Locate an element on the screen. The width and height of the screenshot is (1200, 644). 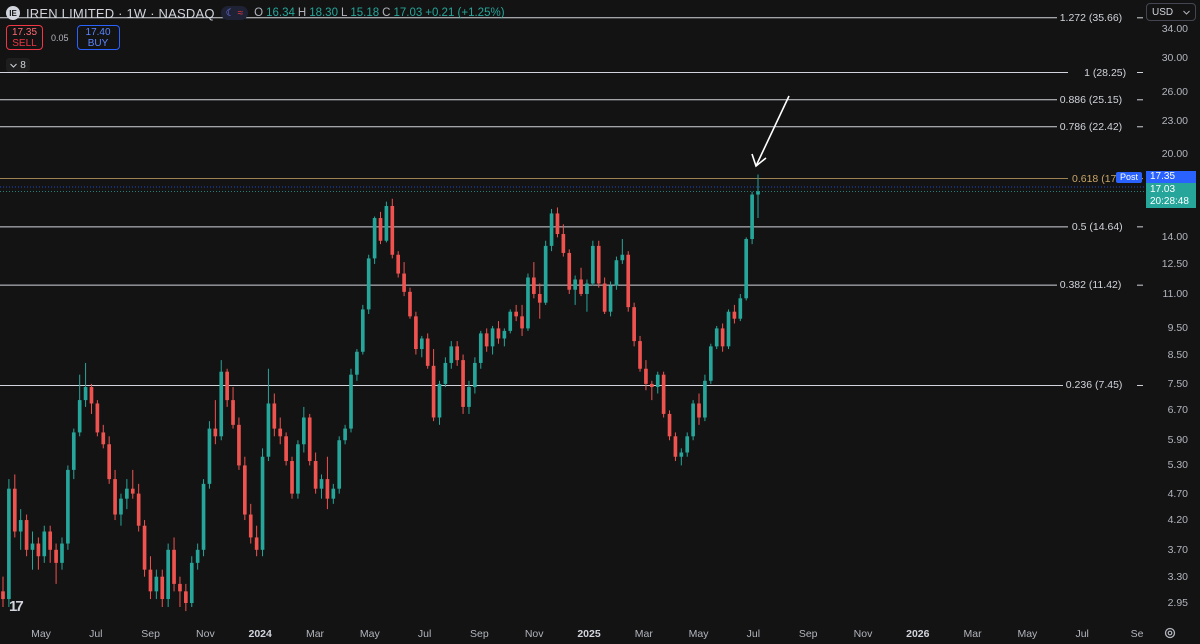
annotation-arrow is located at coordinates (770, 131).